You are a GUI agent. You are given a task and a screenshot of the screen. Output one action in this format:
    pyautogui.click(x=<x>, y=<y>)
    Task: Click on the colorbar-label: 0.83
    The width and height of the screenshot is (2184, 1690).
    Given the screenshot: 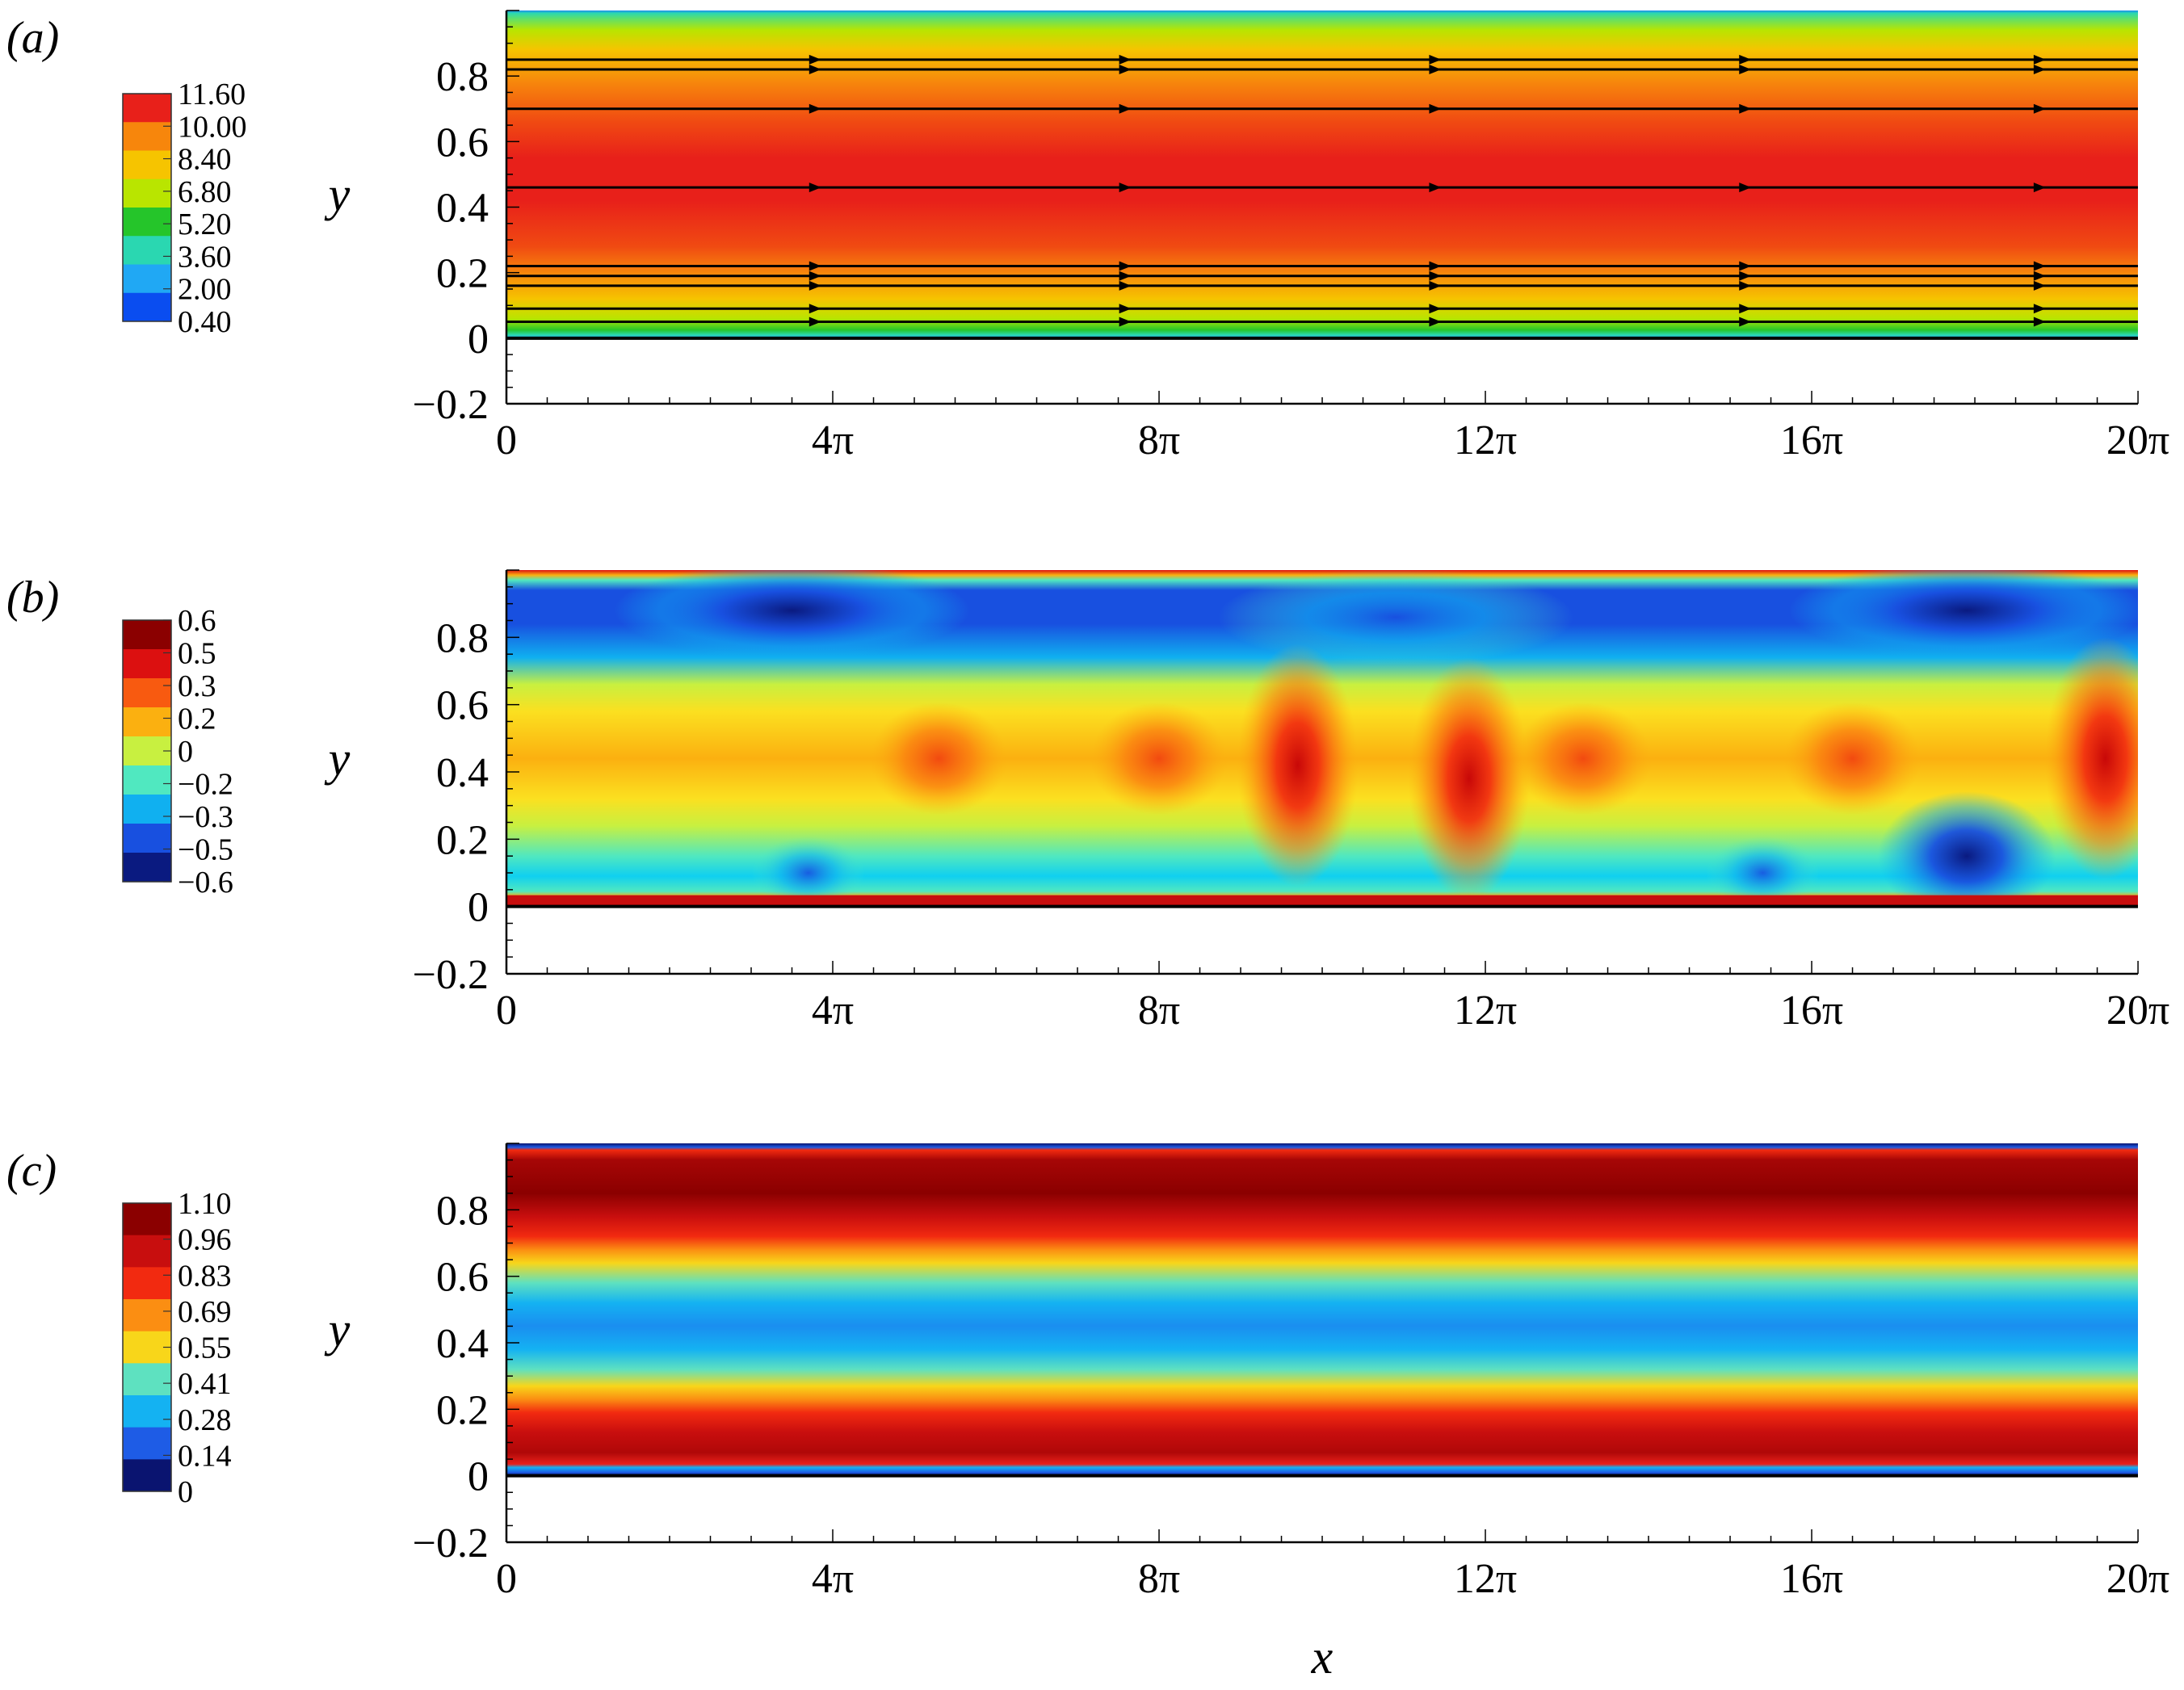 What is the action you would take?
    pyautogui.click(x=205, y=1276)
    